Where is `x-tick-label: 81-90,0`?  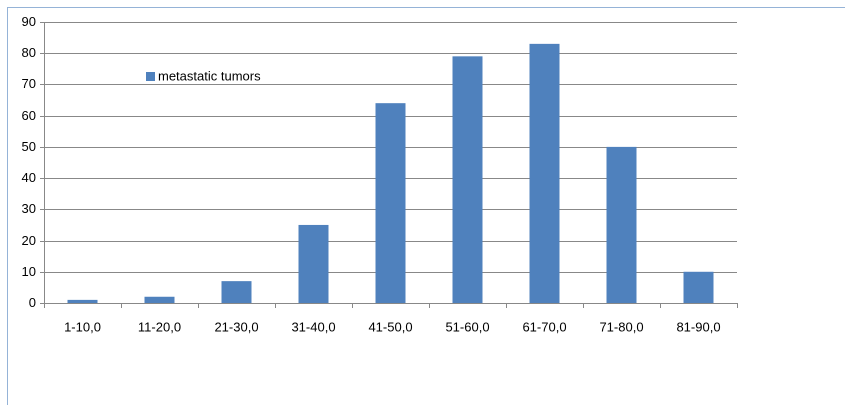
x-tick-label: 81-90,0 is located at coordinates (698, 326).